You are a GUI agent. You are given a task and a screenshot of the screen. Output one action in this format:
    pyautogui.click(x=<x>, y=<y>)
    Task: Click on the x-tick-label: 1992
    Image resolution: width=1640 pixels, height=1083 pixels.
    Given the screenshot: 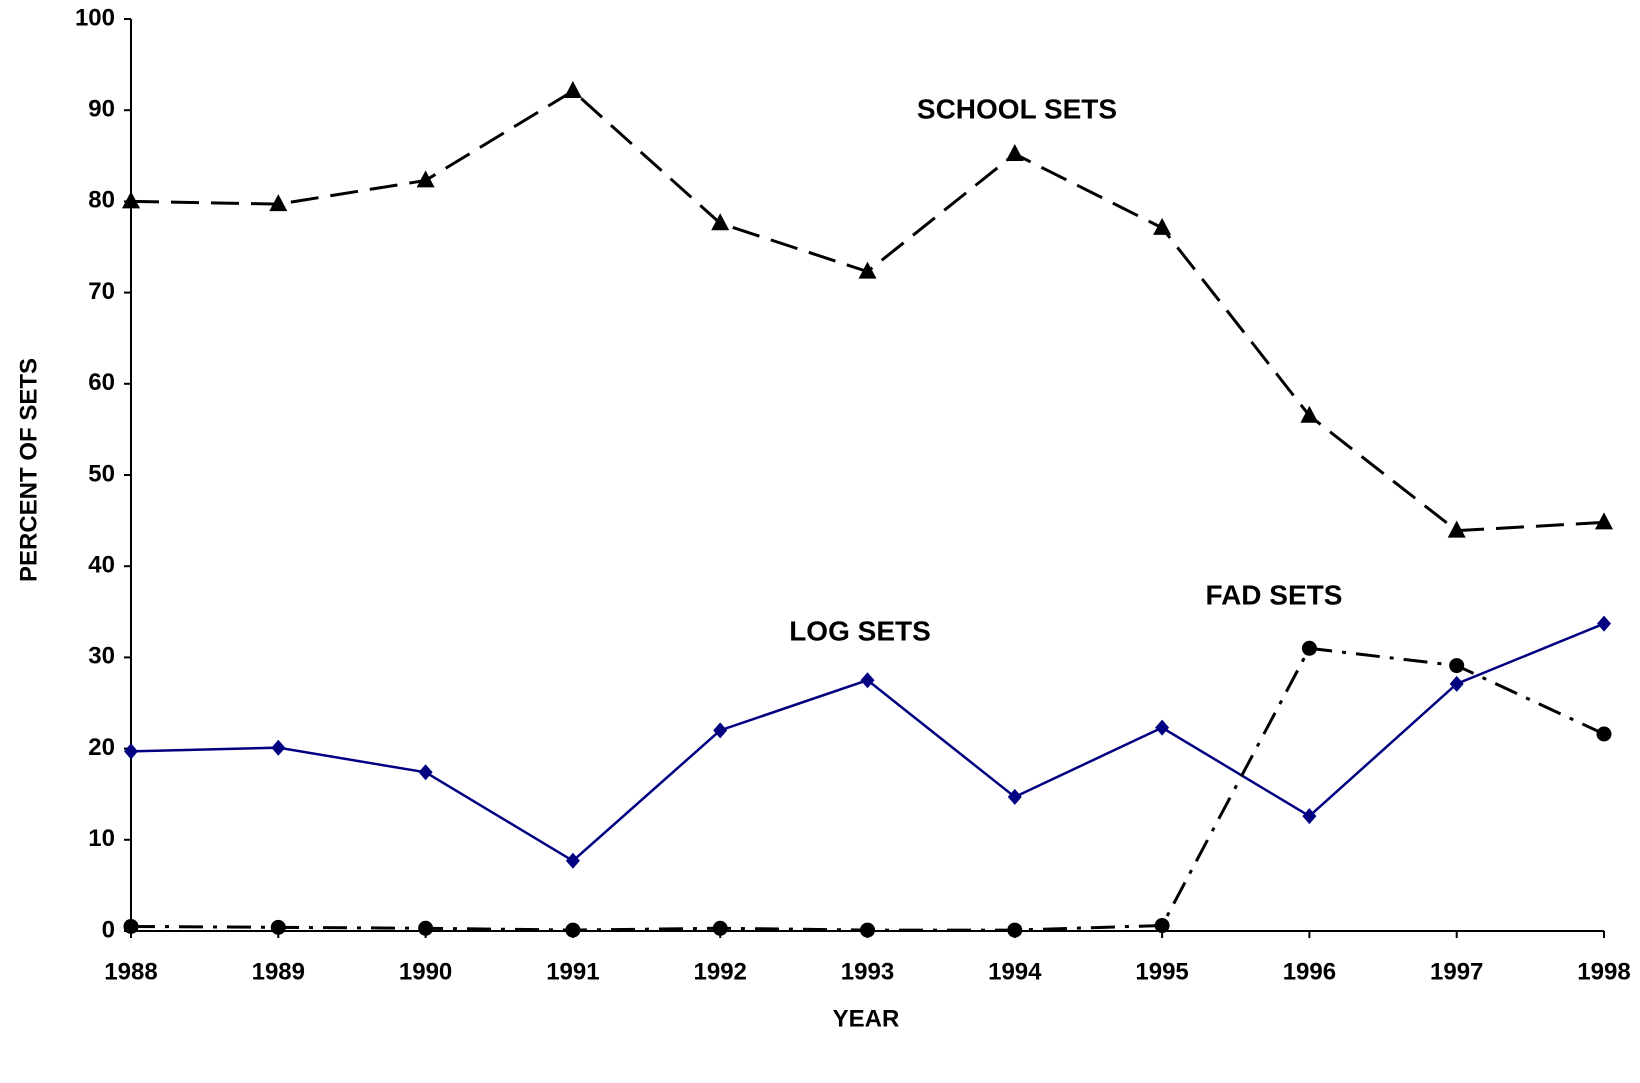 What is the action you would take?
    pyautogui.click(x=720, y=971)
    